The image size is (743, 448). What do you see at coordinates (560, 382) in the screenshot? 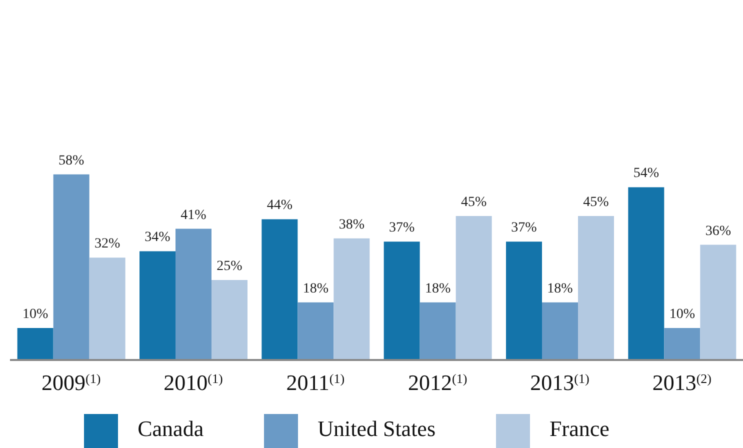
I see `x-tick-label: 2013$^{(1)}$` at bounding box center [560, 382].